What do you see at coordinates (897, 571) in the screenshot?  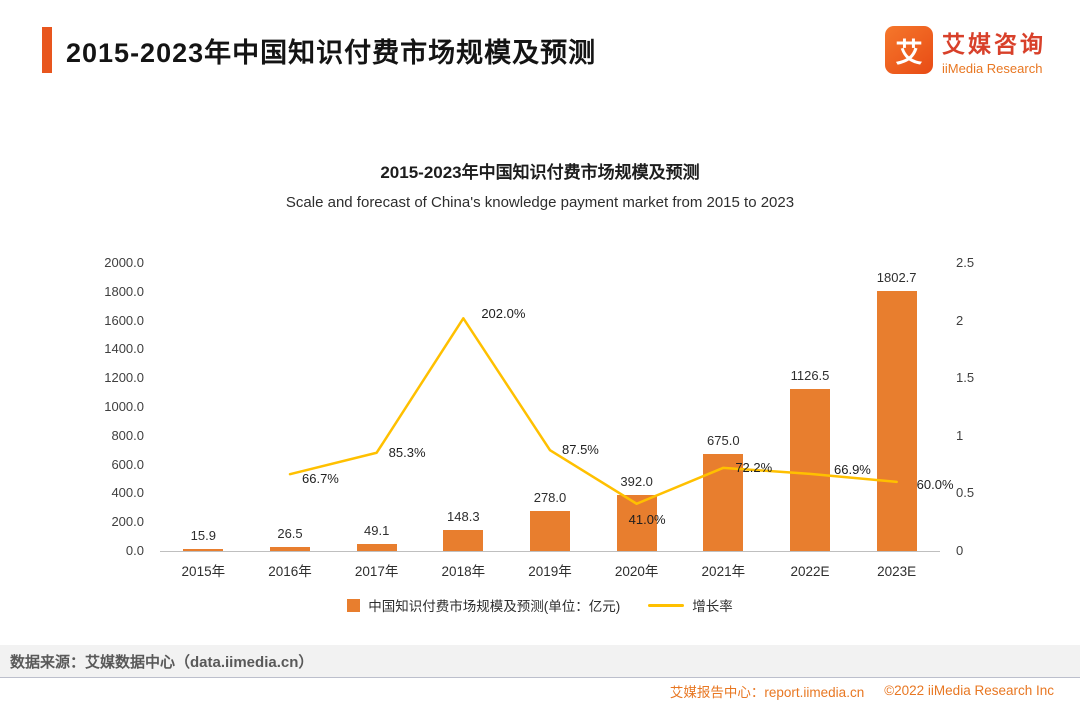 I see `x-axis-category-label: 2023E` at bounding box center [897, 571].